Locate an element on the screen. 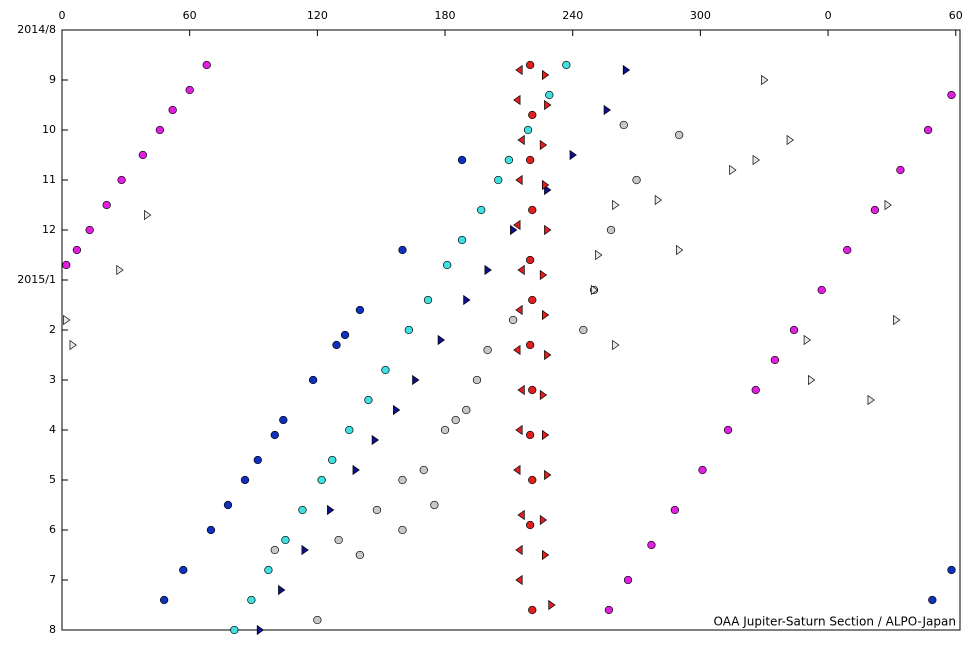 The image size is (980, 650). x-tick-label: 60 is located at coordinates (956, 15).